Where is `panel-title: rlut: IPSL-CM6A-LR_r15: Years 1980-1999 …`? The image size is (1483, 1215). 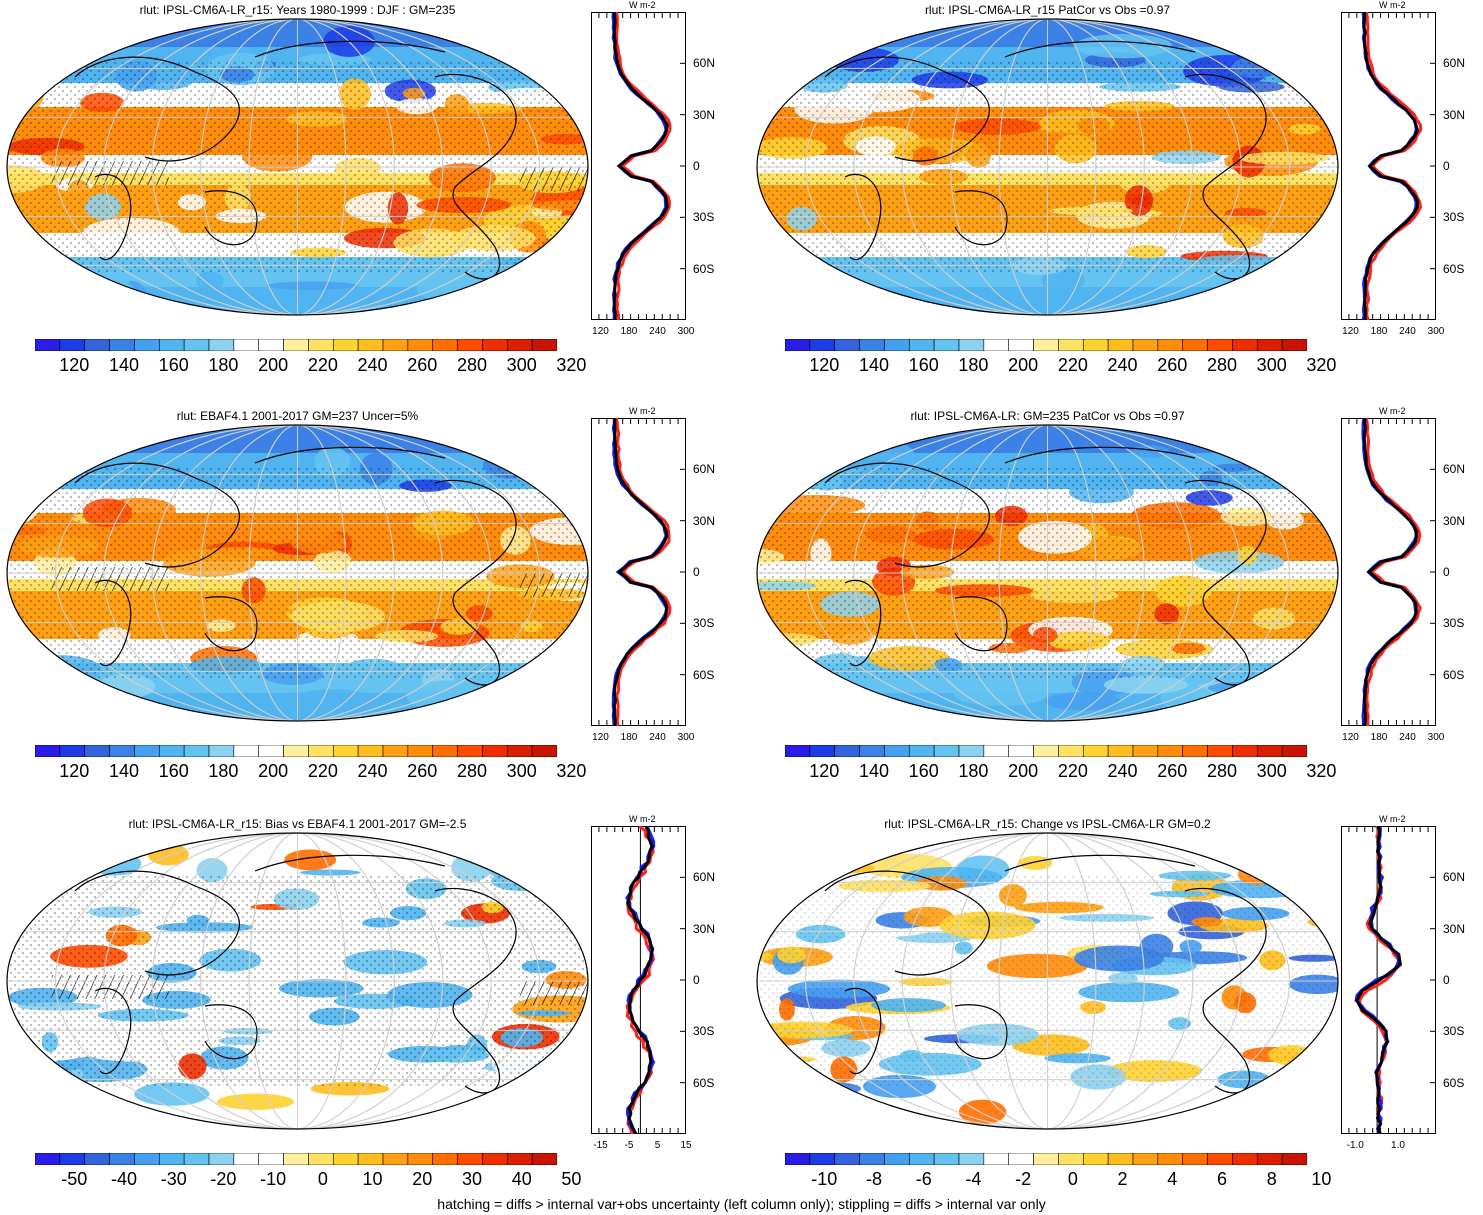 panel-title: rlut: IPSL-CM6A-LR_r15: Years 1980-1999 … is located at coordinates (297, 10).